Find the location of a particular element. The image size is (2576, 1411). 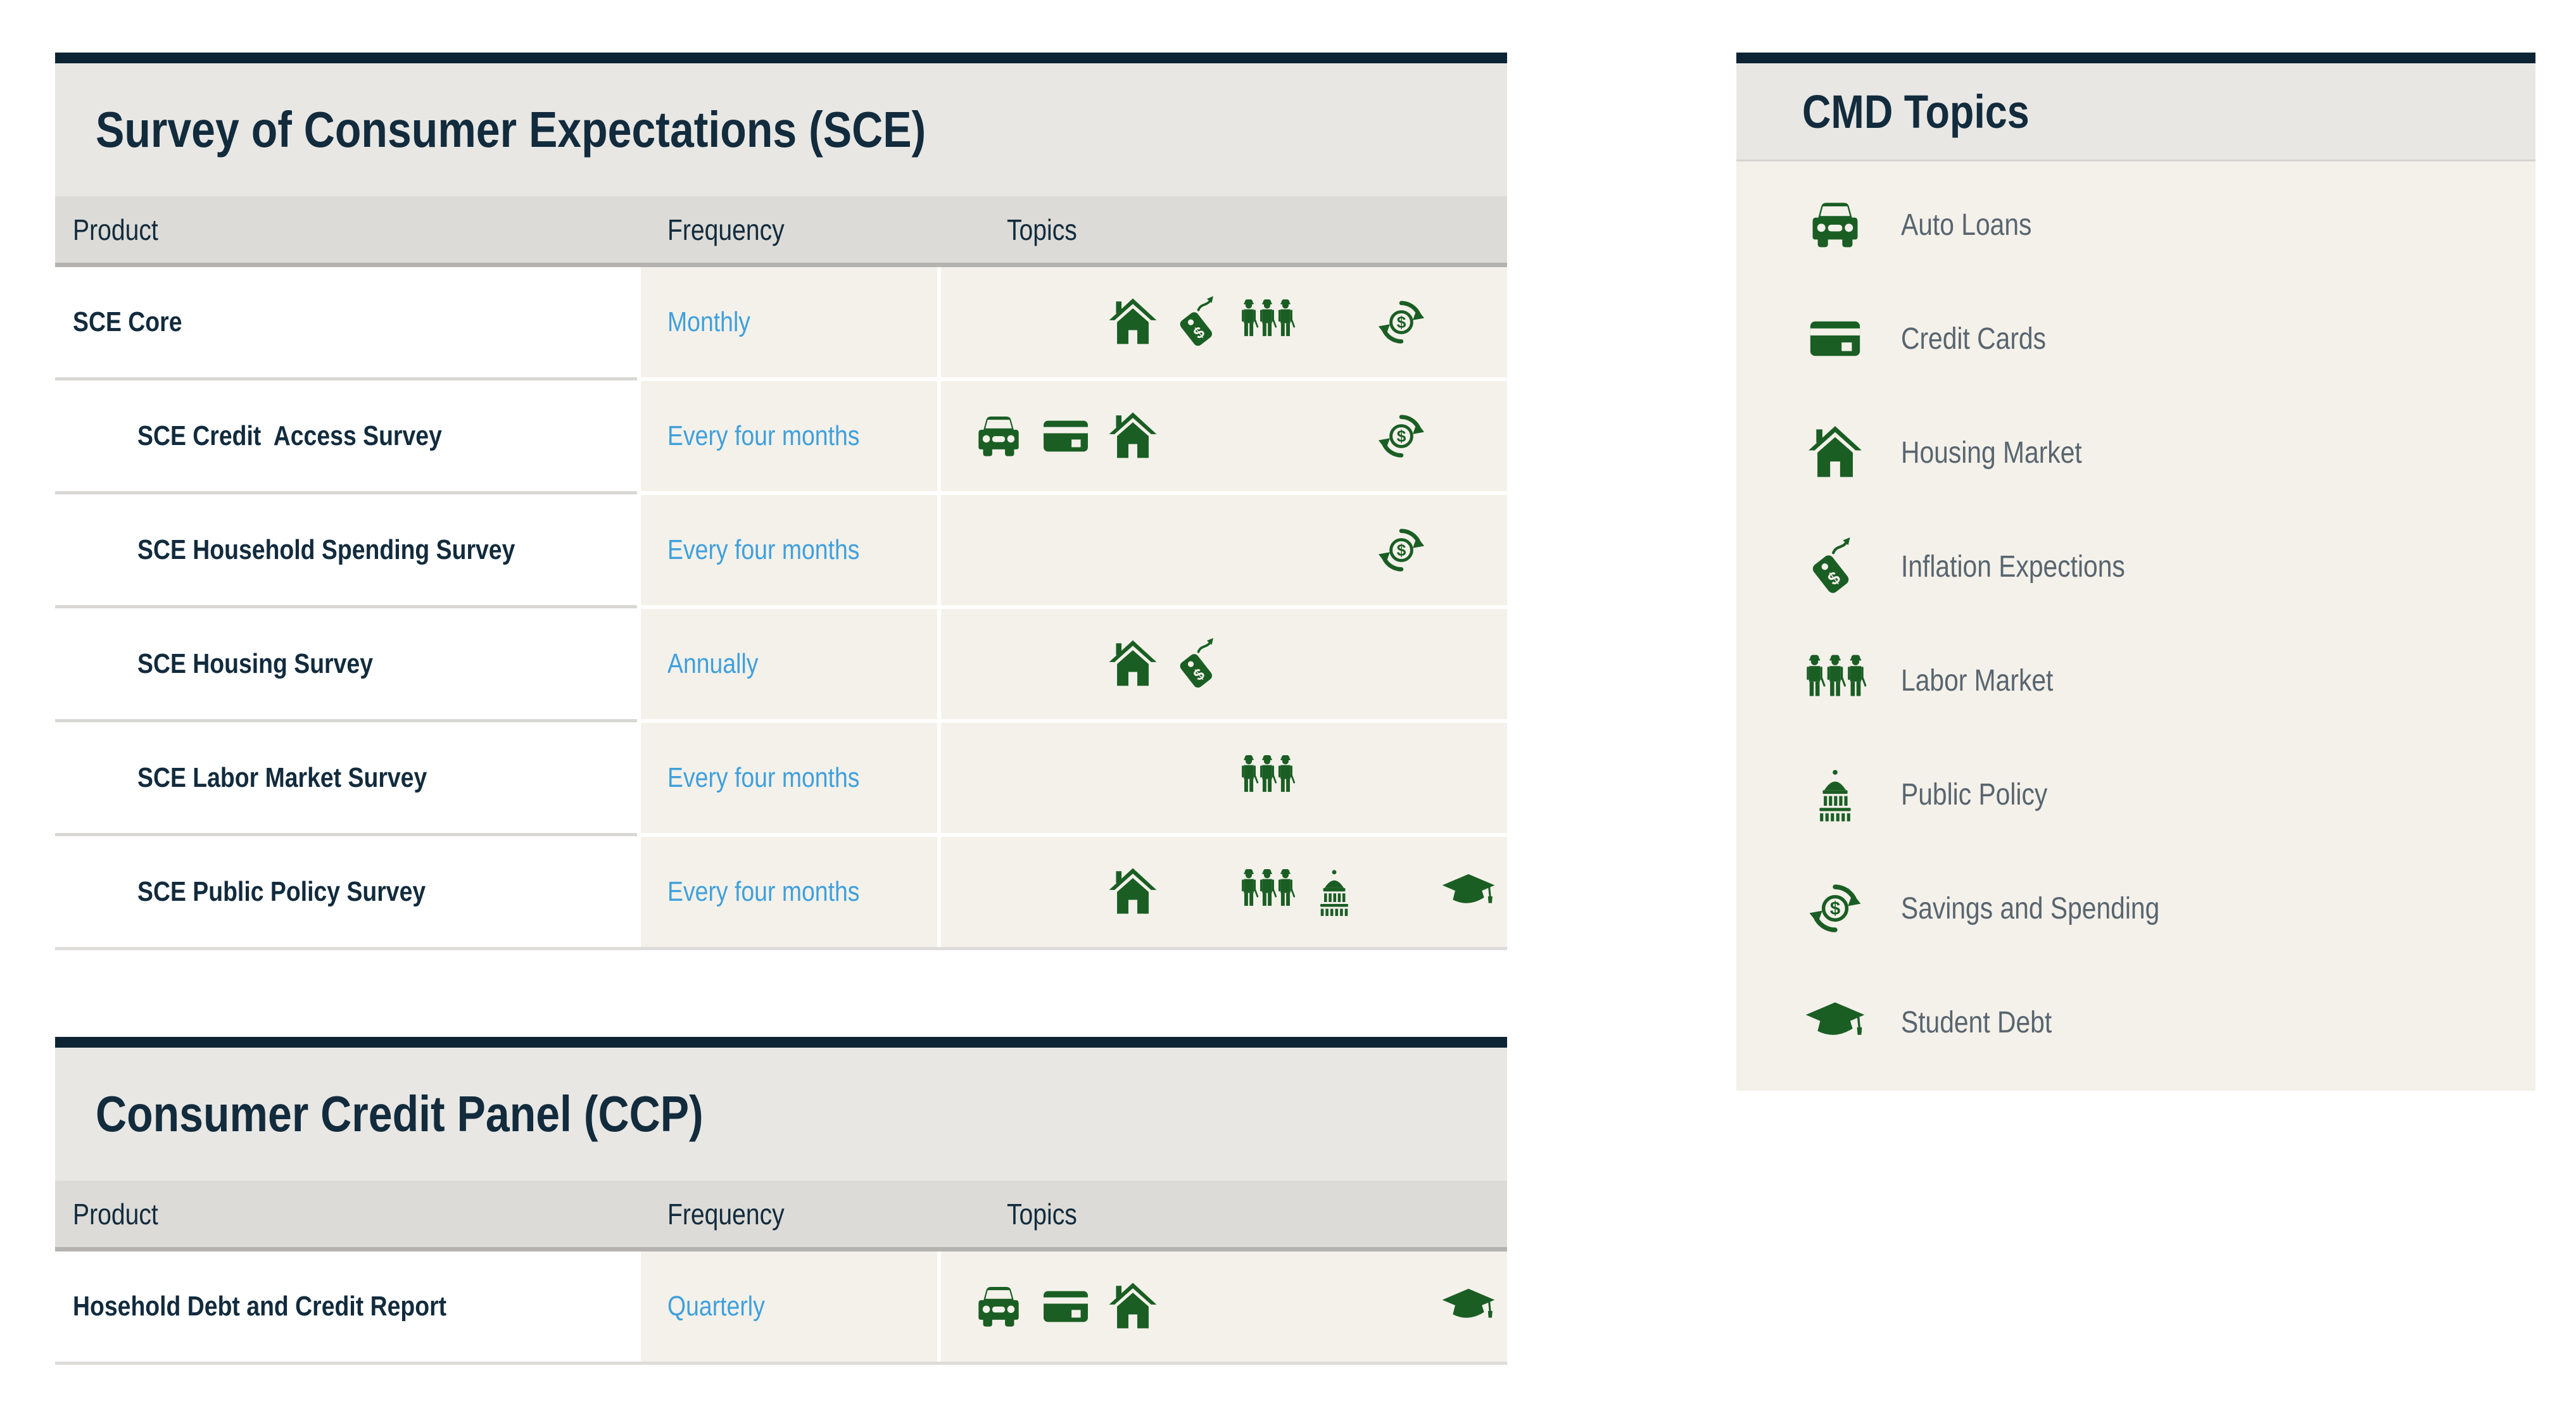

sce-header-row: Product Frequency Topics is located at coordinates (781, 231).